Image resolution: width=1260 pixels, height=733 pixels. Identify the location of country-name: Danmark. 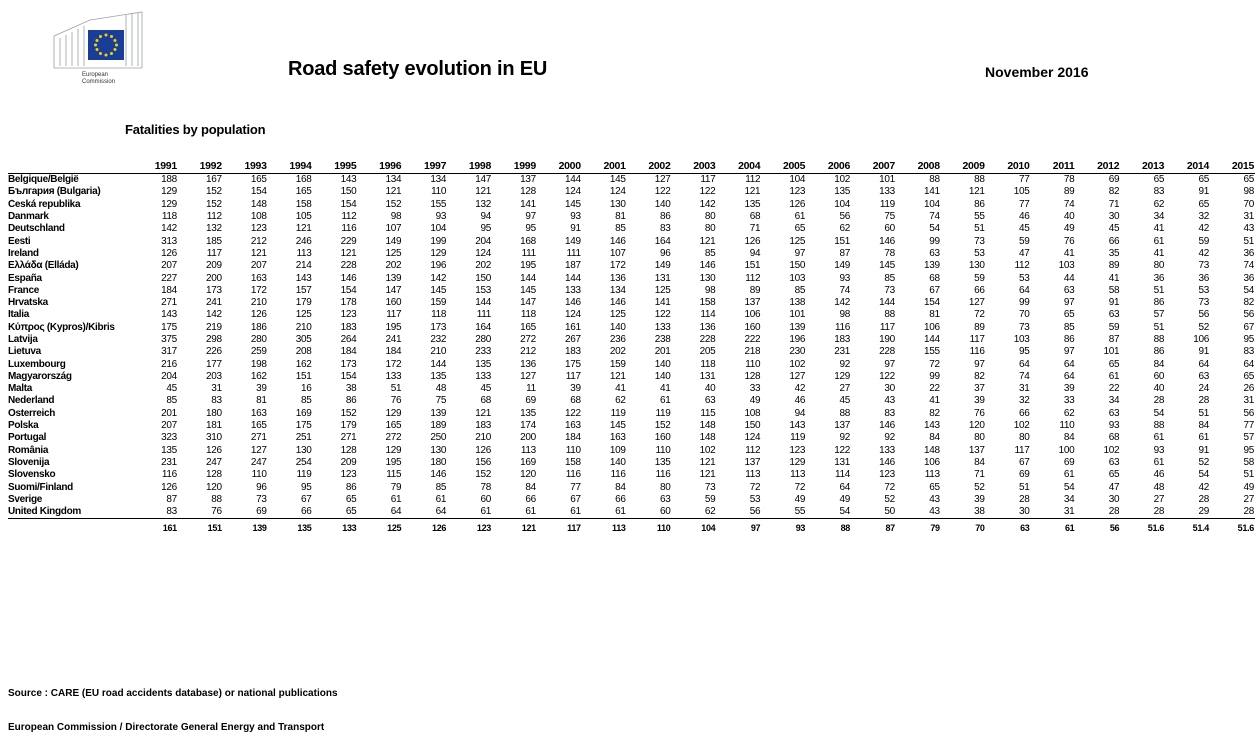
(28, 217).